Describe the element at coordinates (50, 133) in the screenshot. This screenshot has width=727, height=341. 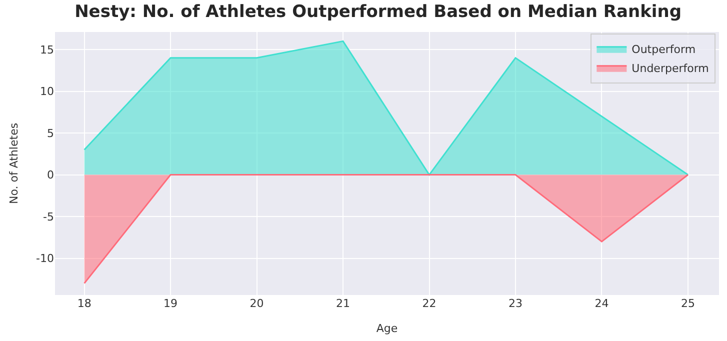
I see `y-tick-label: 5` at that location.